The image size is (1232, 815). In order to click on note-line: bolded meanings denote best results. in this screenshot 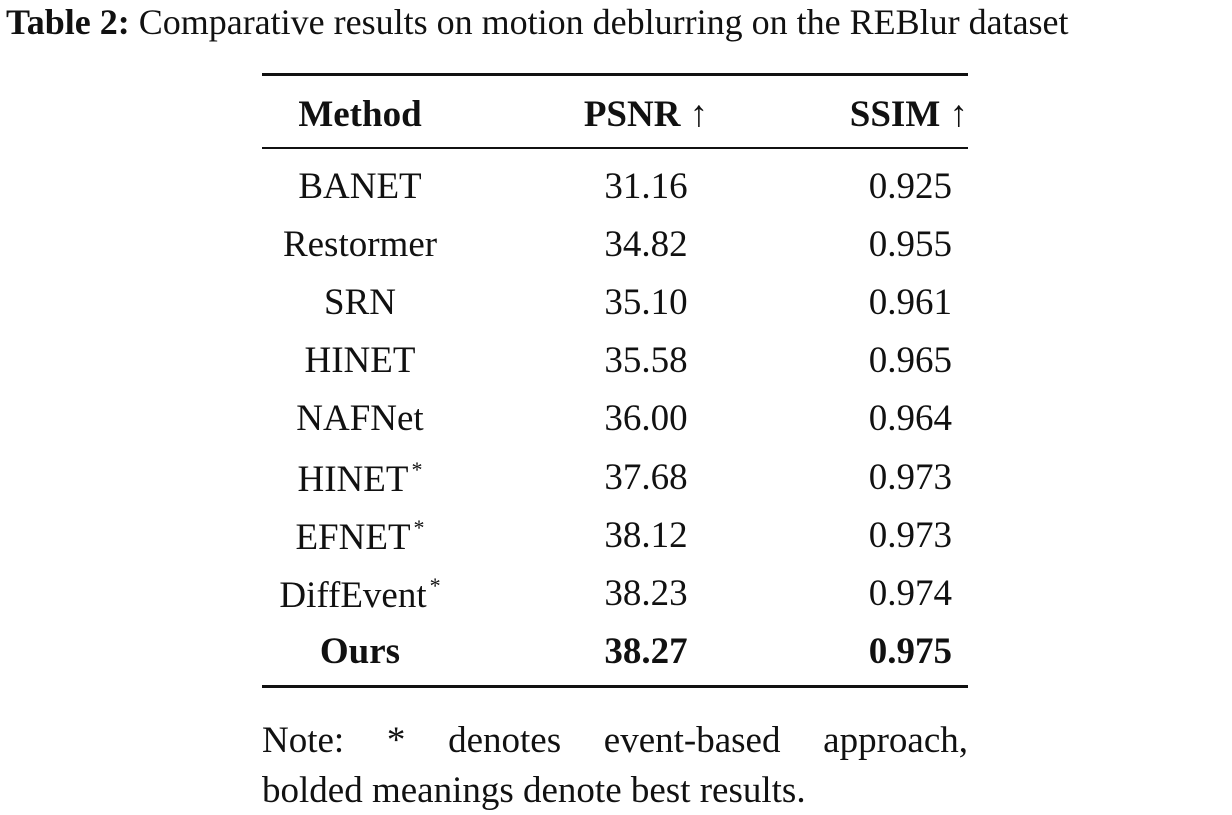, I will do `click(534, 790)`.